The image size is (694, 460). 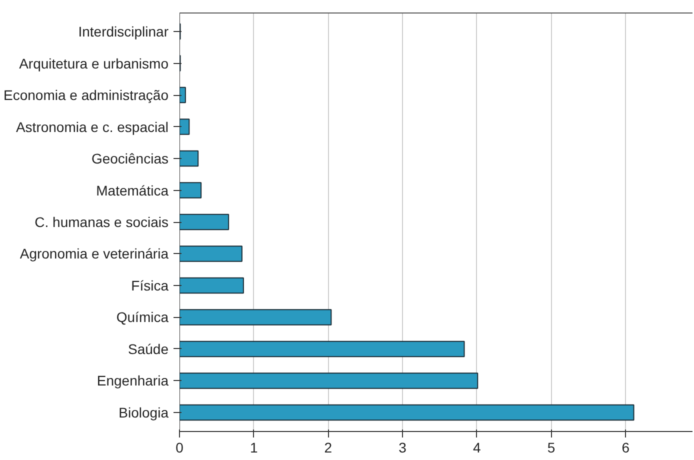 I want to click on y-tick-label: Arquitetura e urbanismo, so click(x=94, y=63).